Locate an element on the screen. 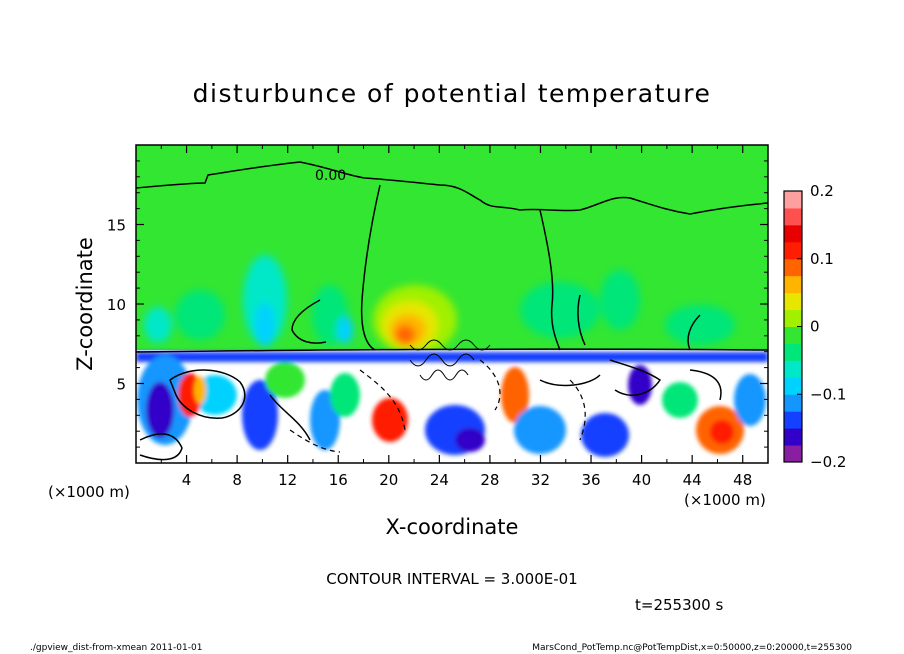 This screenshot has height=654, width=904. x-tick-label: 8 is located at coordinates (237, 480).